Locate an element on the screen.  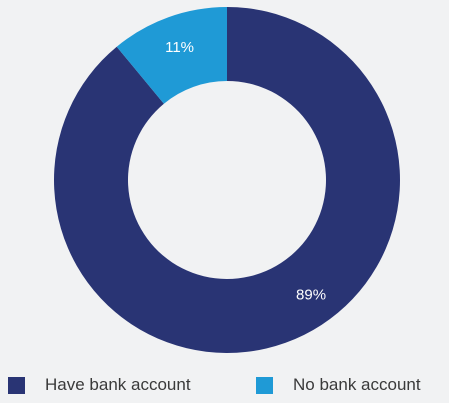
legend-item-have-bank-account: Have bank account is located at coordinates (99, 385).